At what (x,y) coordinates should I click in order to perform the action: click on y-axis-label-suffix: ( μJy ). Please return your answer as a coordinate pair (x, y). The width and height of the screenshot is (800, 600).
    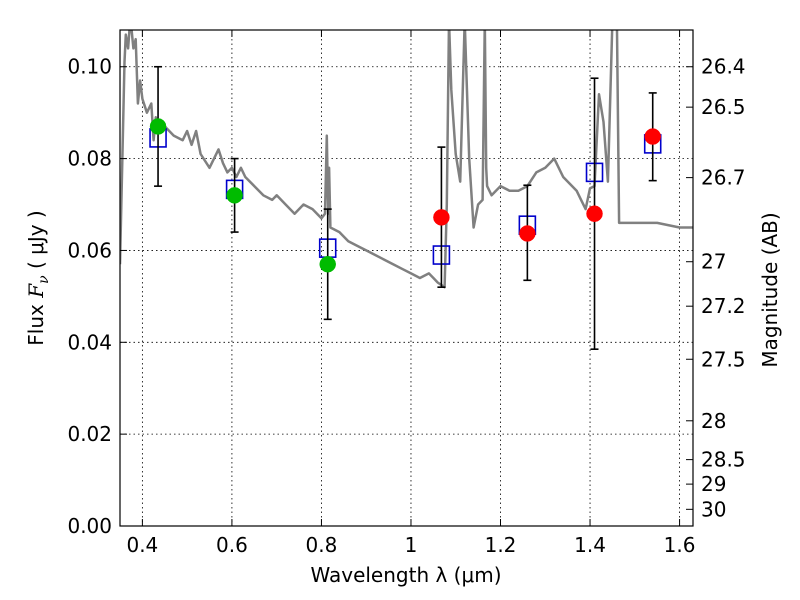
    Looking at the image, I should click on (36, 242).